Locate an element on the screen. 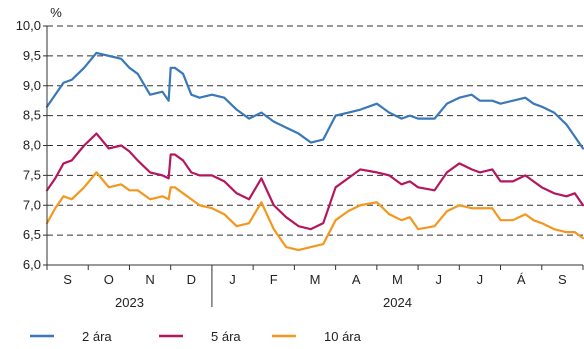 The height and width of the screenshot is (349, 584). y-tick-label: 9,0 is located at coordinates (32, 85).